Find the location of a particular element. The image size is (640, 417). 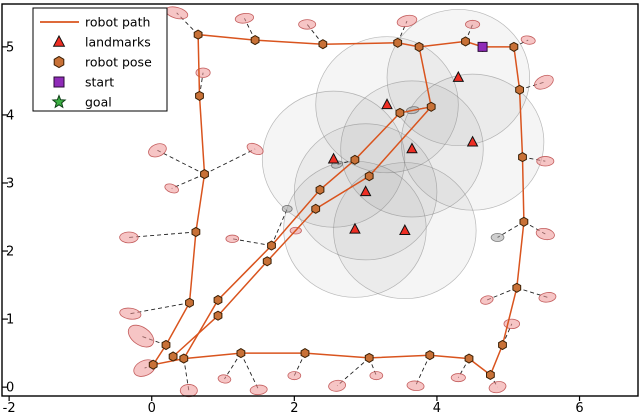

legend-item-robot-pose: robot pose is located at coordinates (102, 62).